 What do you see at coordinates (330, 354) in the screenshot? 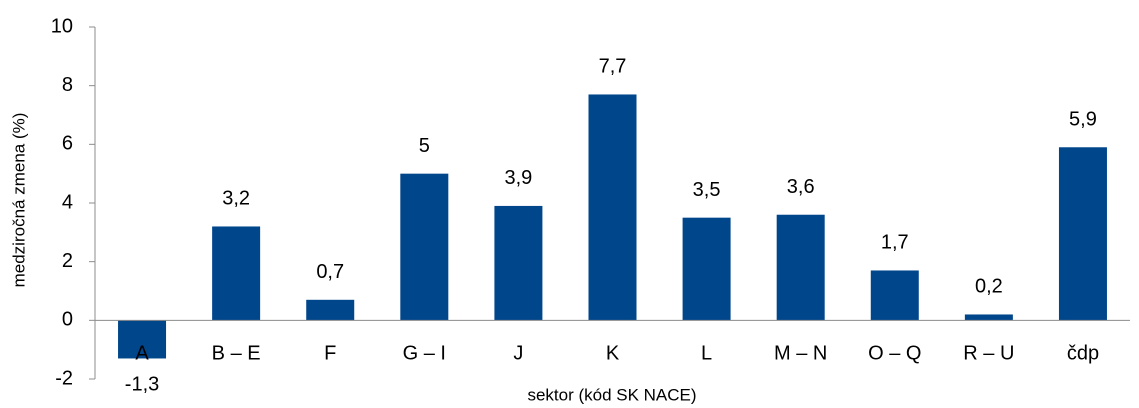
I see `x-tick-label: F` at bounding box center [330, 354].